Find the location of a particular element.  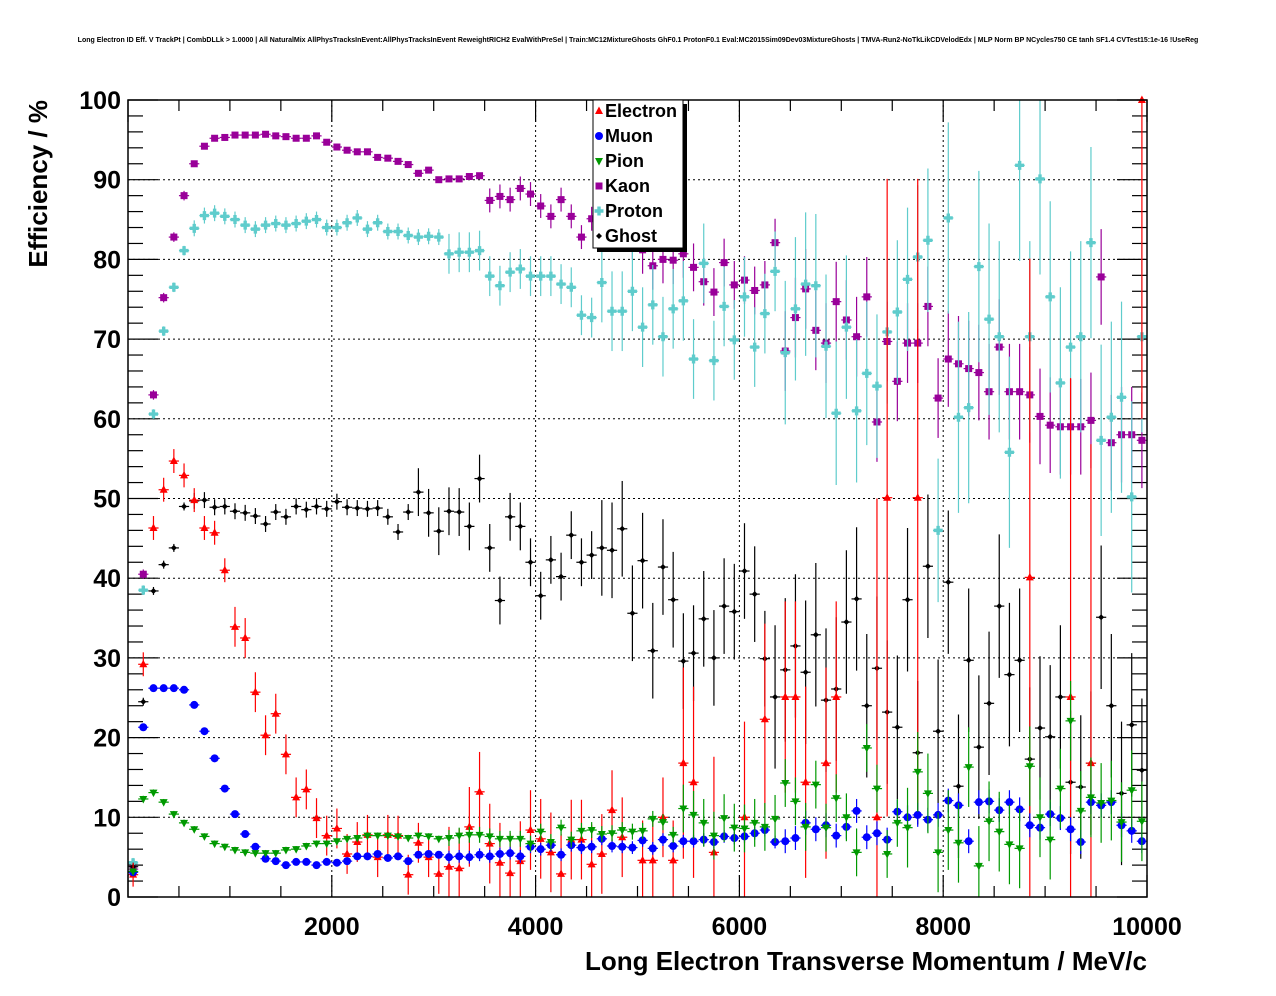

y-tick-label: 30 is located at coordinates (107, 659).